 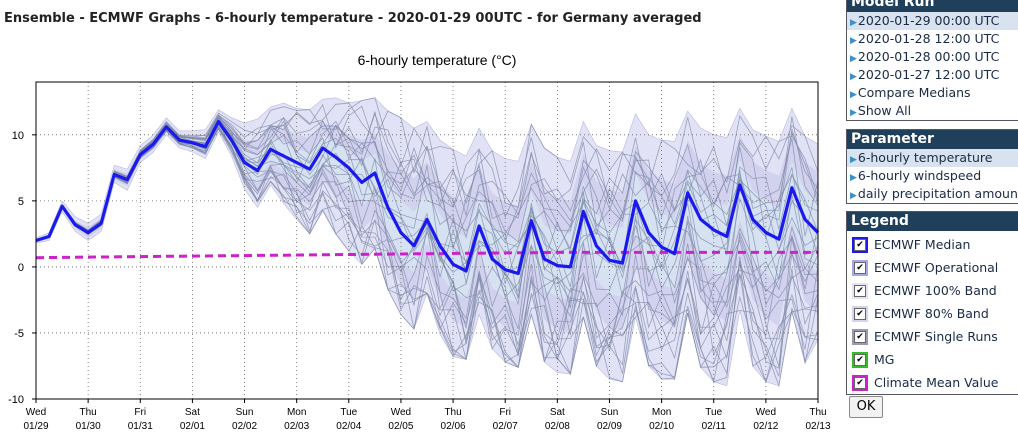 I want to click on legend-item-label: ECMWF 100% Band, so click(x=935, y=290).